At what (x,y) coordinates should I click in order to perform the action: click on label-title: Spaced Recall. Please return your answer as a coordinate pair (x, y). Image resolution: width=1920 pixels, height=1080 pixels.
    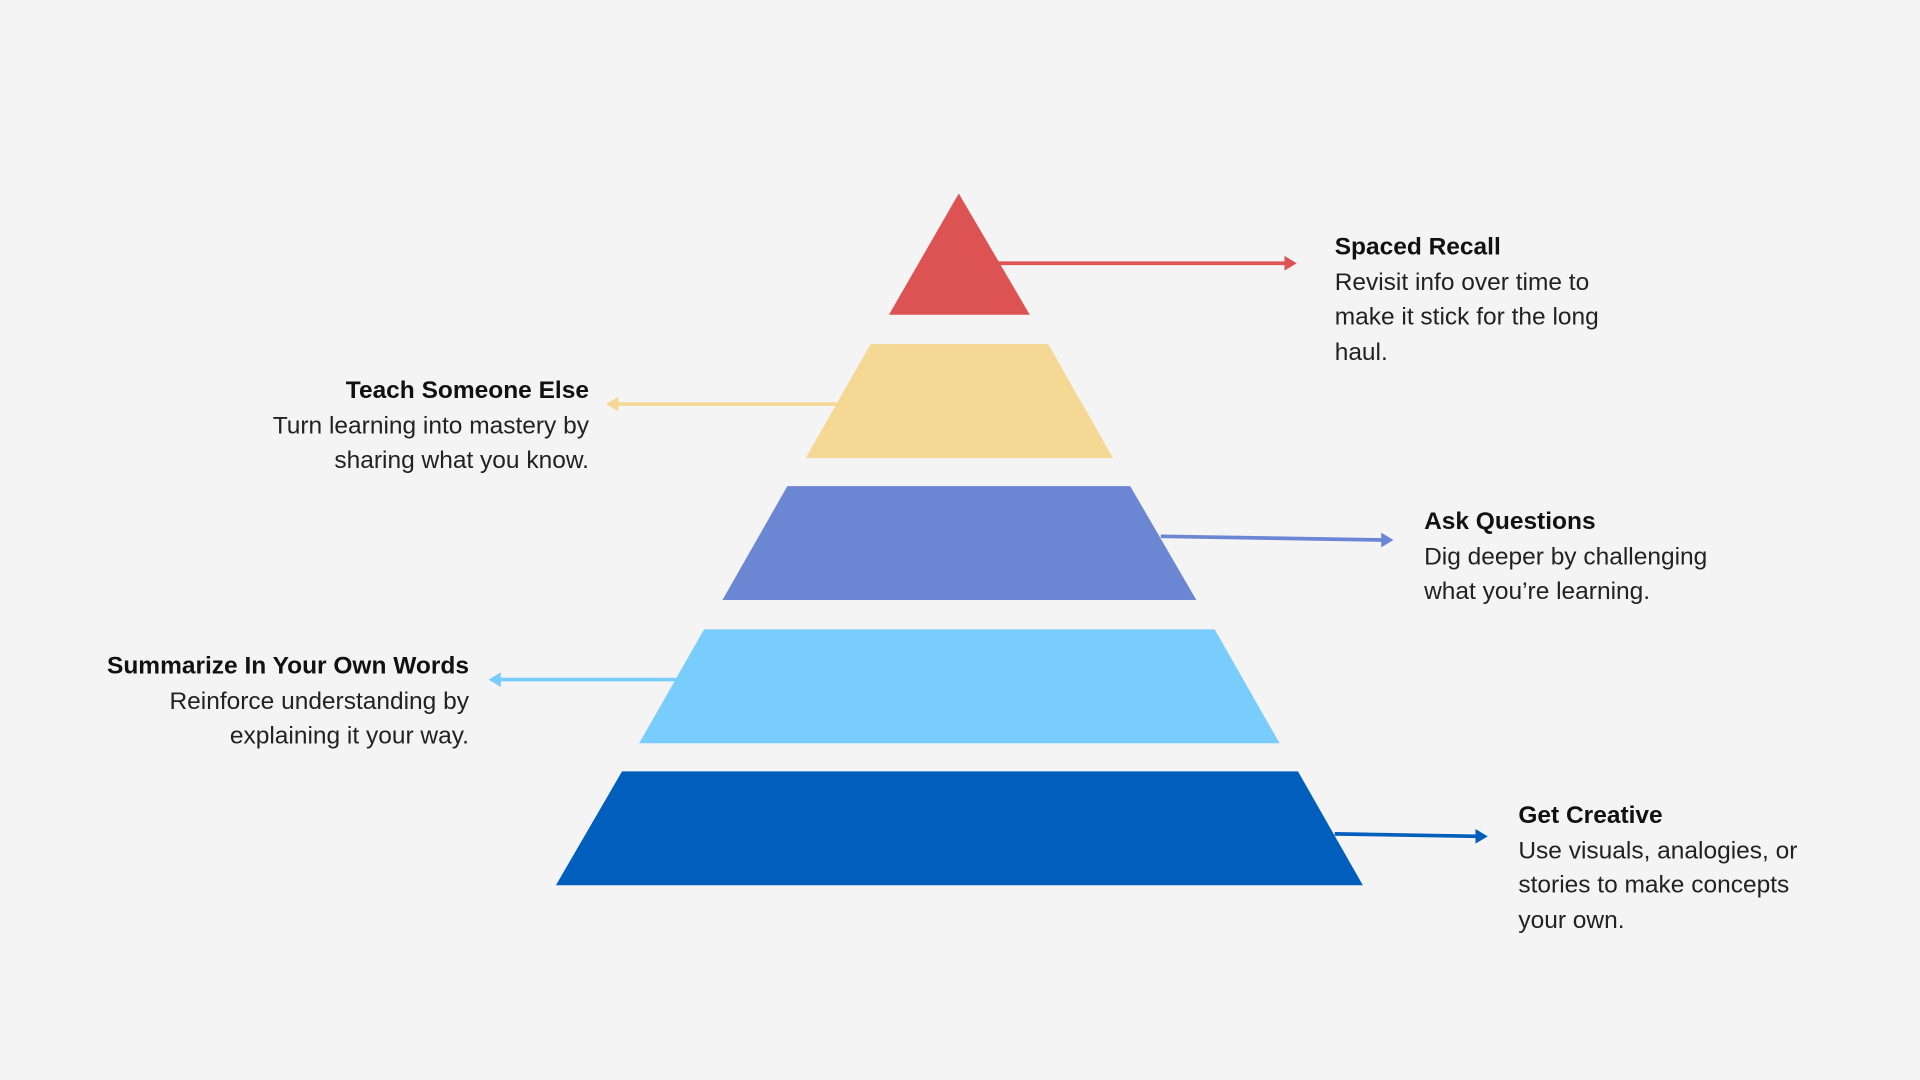
    Looking at the image, I should click on (1417, 247).